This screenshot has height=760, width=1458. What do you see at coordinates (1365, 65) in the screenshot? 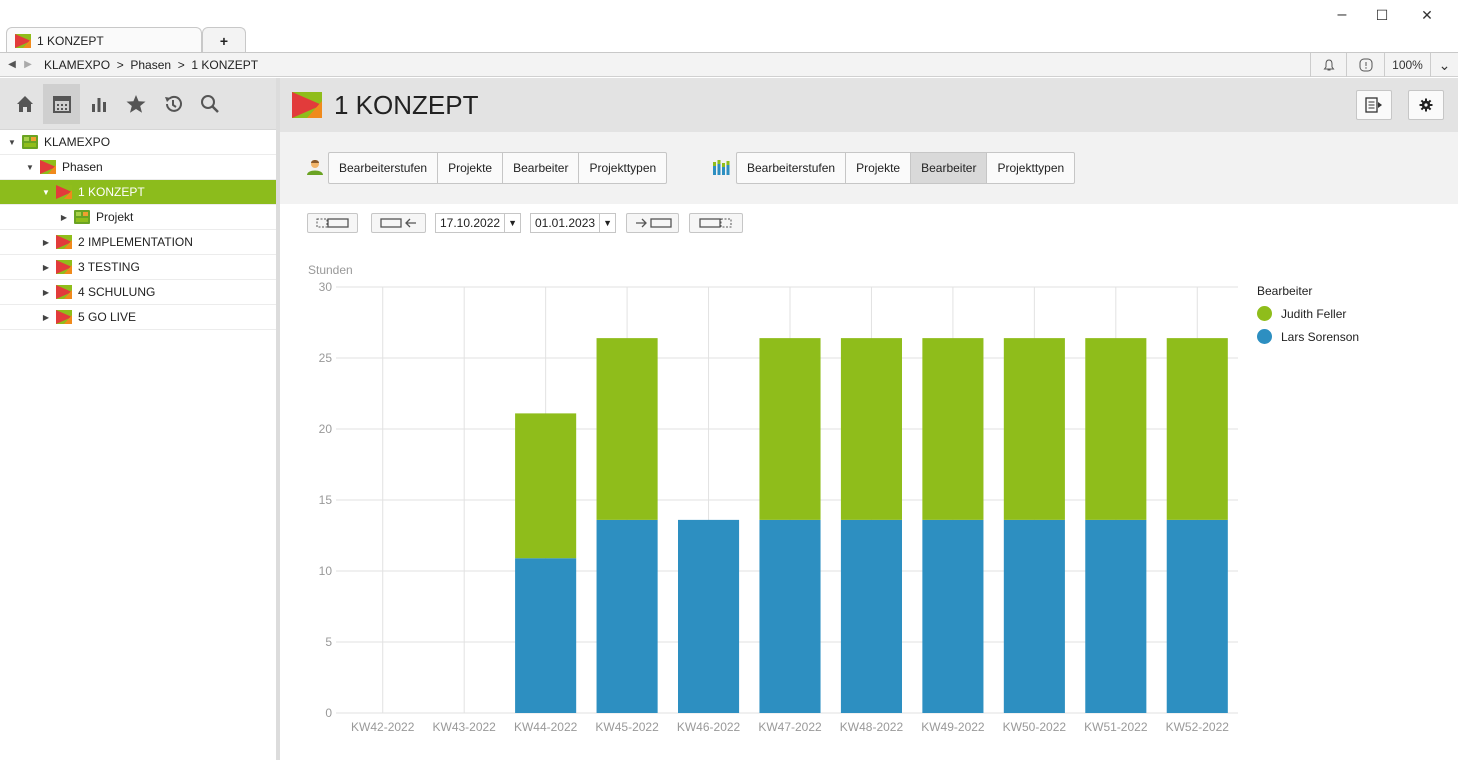
I see `info-icon` at bounding box center [1365, 65].